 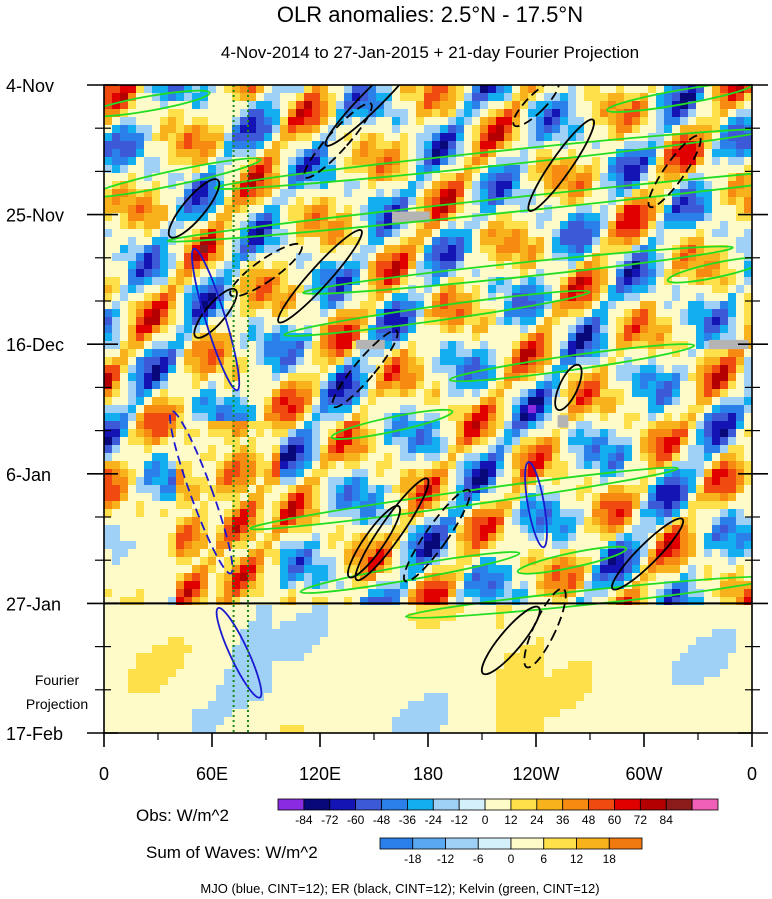 I want to click on colorbar-level-label: 6, so click(x=543, y=859).